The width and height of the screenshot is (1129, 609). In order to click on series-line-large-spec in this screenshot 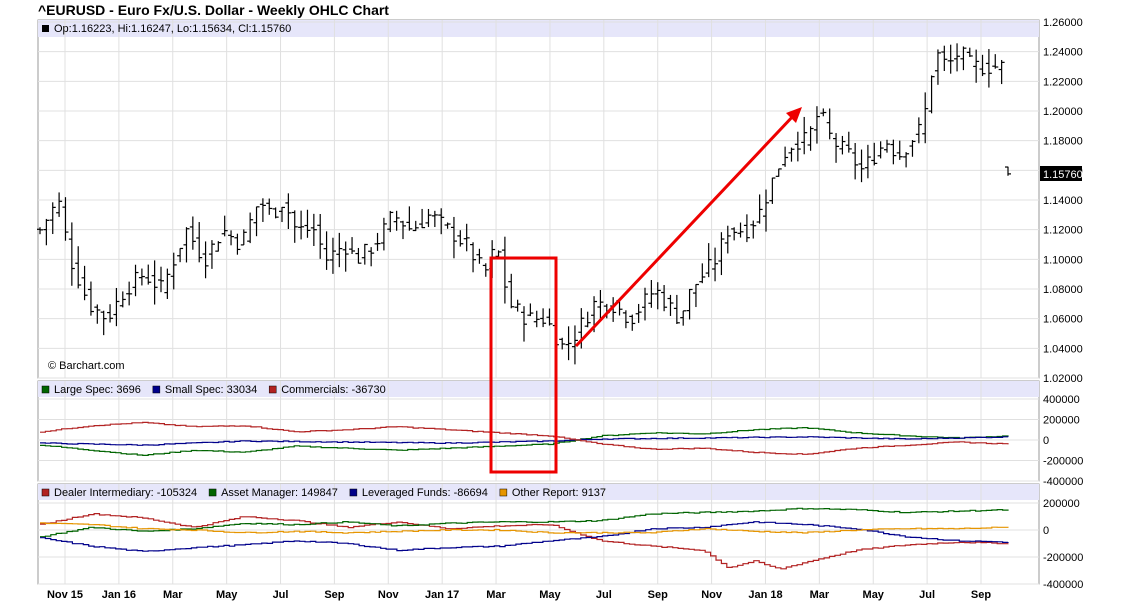, I will do `click(524, 441)`.